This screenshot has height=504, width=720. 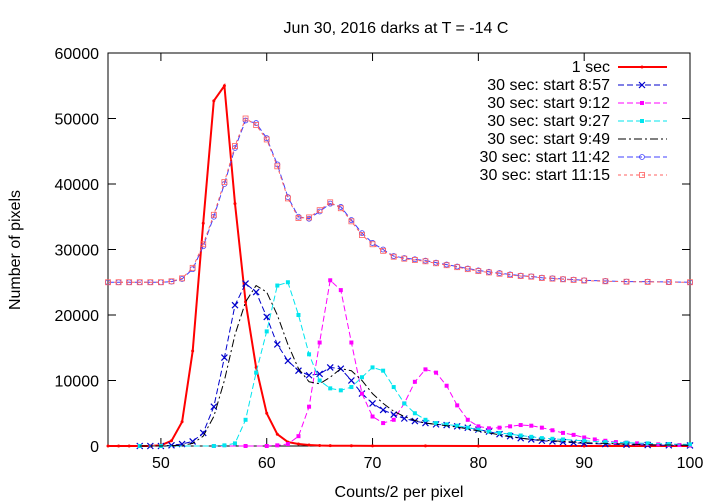 I want to click on y-tick-label: 60000, so click(x=77, y=54).